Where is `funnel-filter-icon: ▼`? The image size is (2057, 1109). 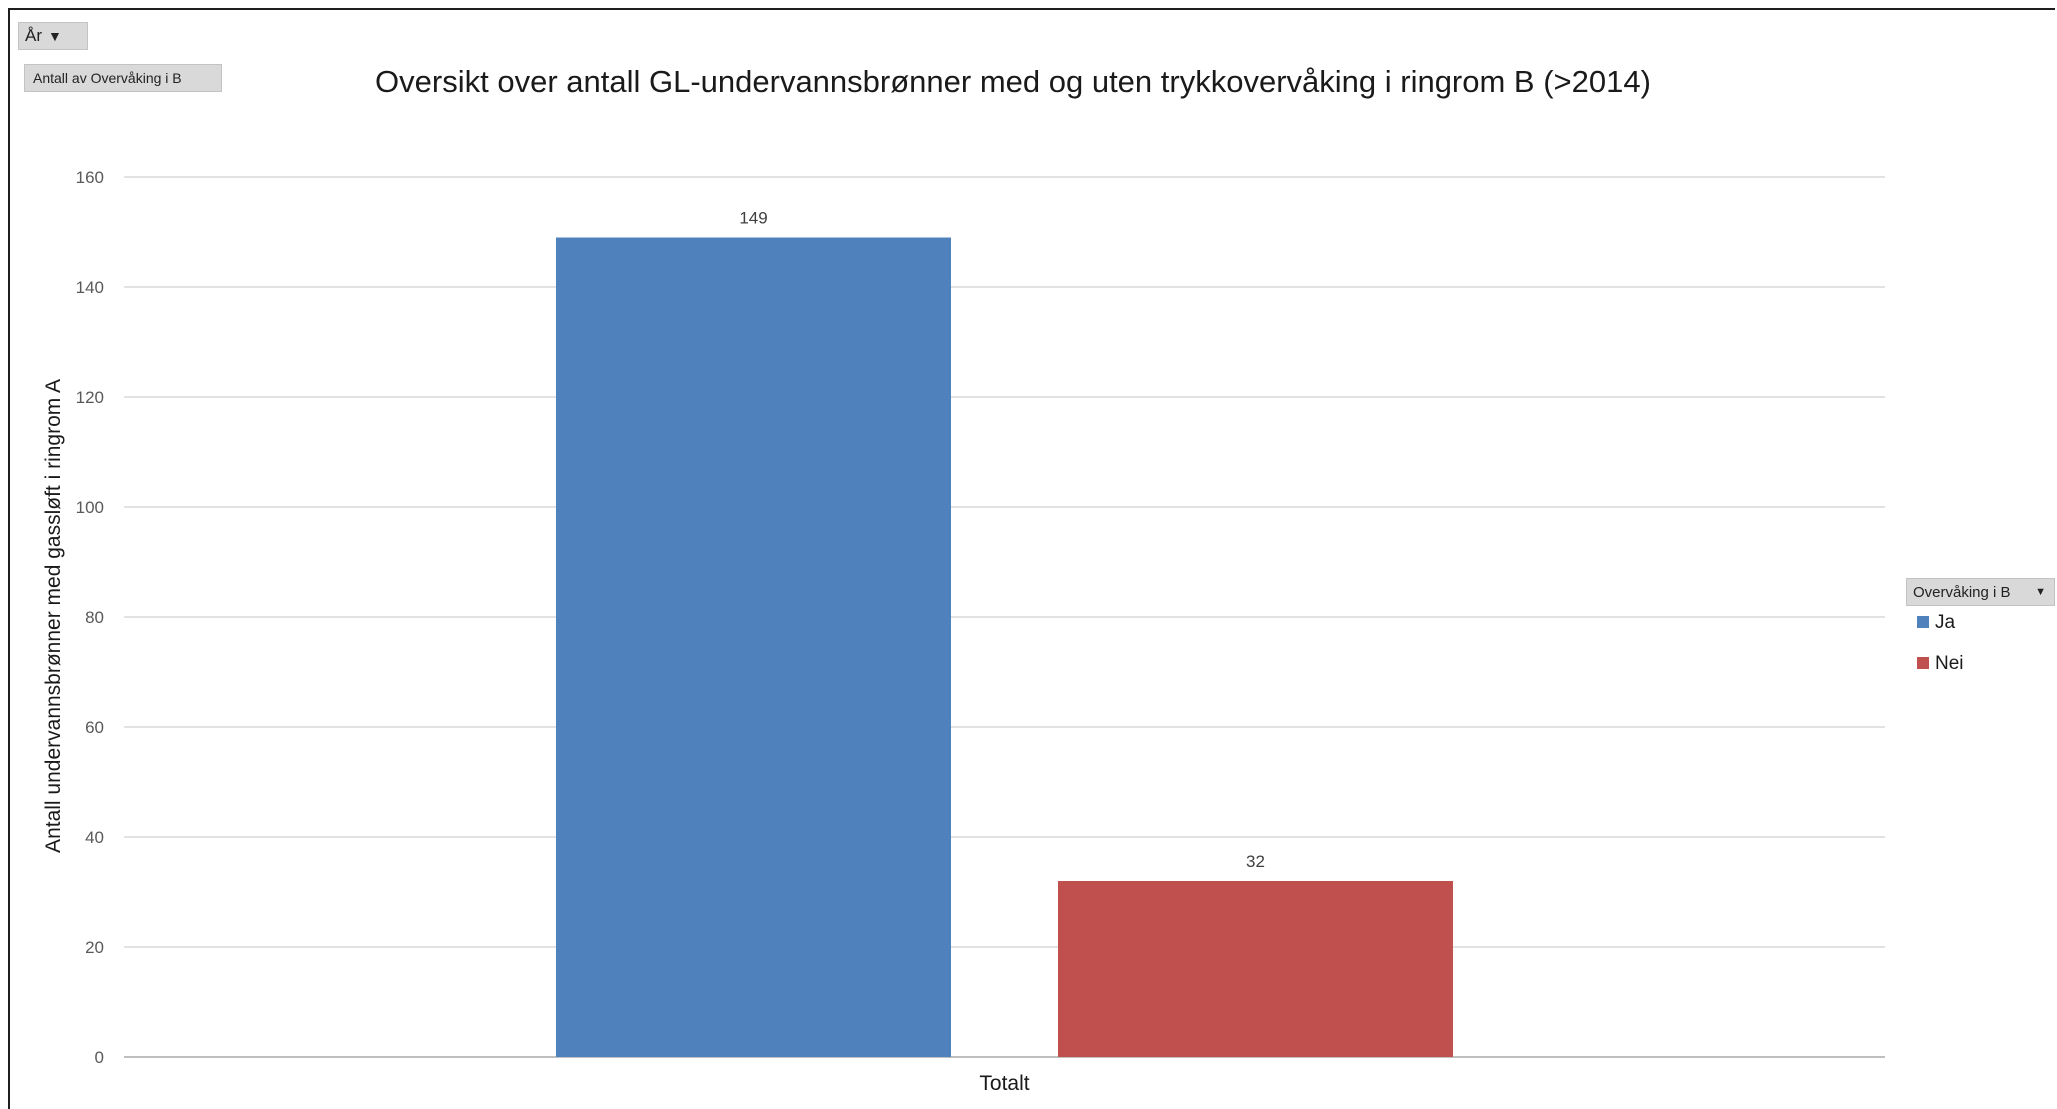 funnel-filter-icon: ▼ is located at coordinates (55, 36).